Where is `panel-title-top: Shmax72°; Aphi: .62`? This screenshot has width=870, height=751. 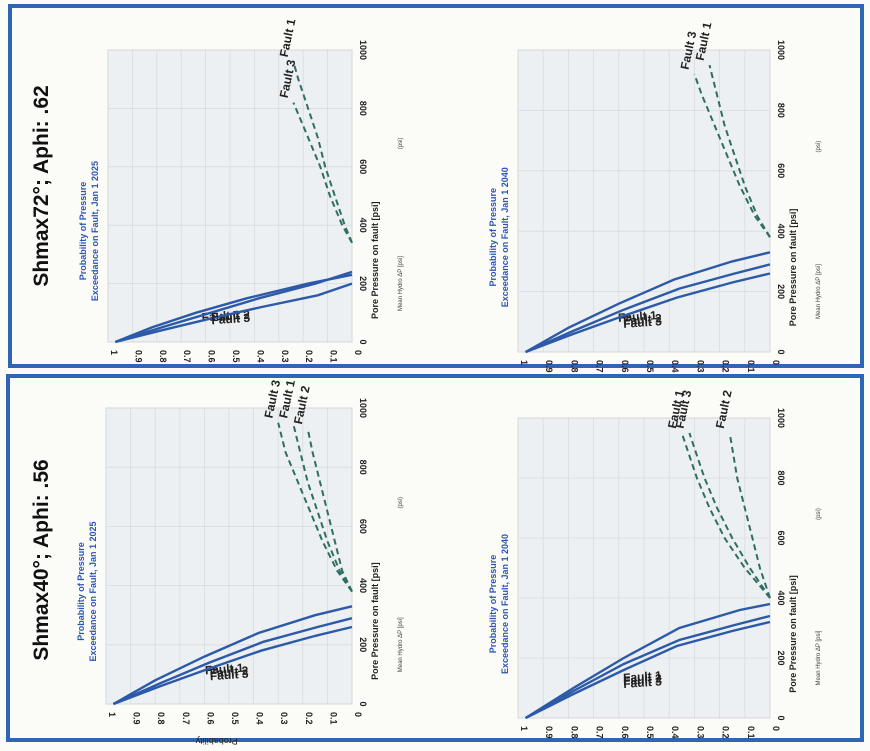
panel-title-top: Shmax72°; Aphi: .62 is located at coordinates (41, 185).